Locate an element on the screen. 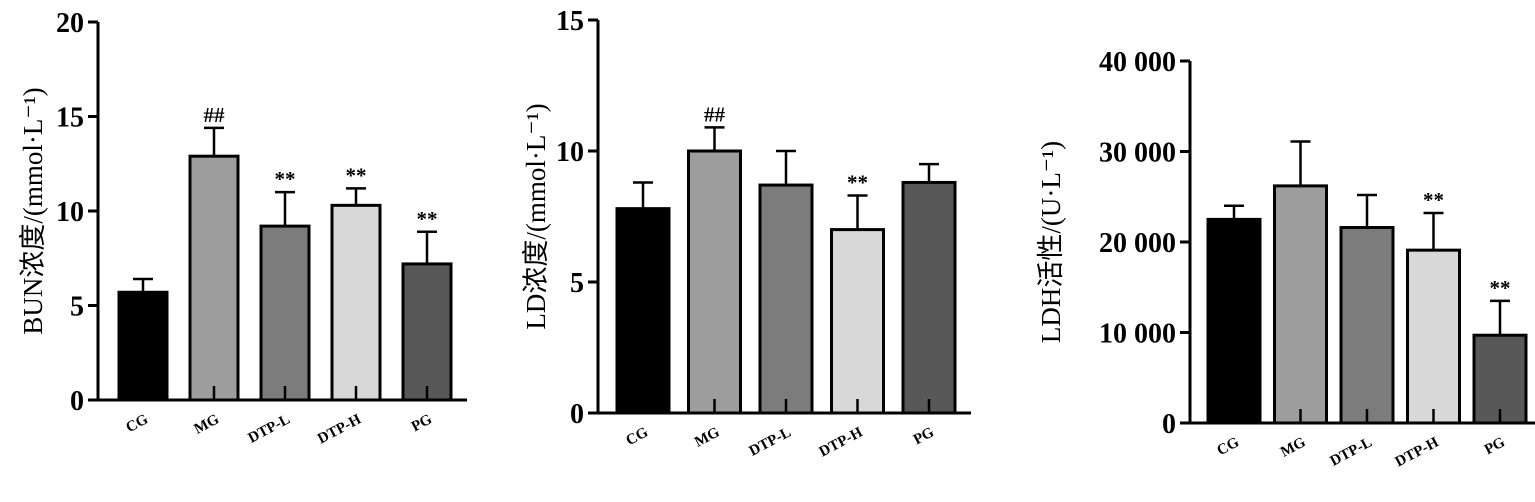 Image resolution: width=1535 pixels, height=502 pixels. y-tick-label: 10 000 is located at coordinates (1137, 334).